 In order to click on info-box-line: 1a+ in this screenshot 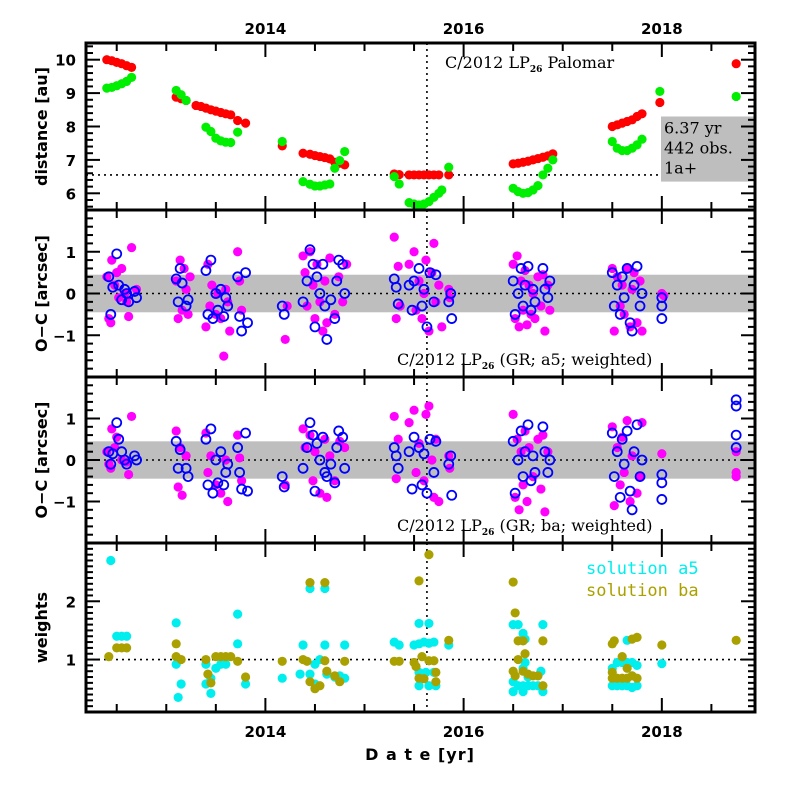, I will do `click(680, 167)`.